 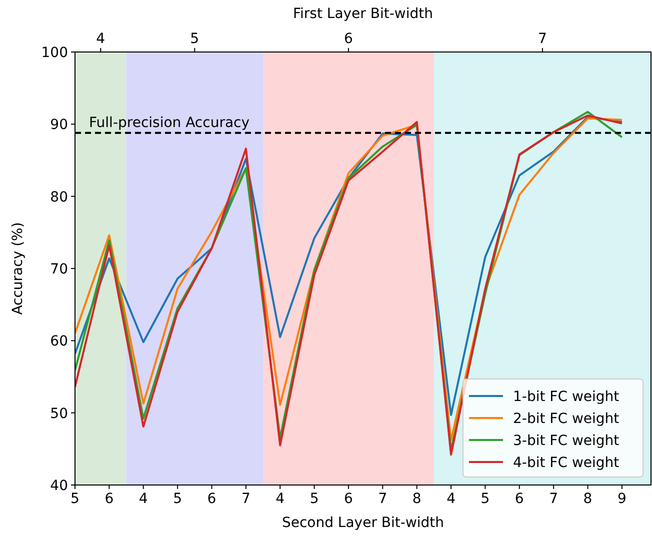 I want to click on y-tick-label: 50, so click(x=59, y=414).